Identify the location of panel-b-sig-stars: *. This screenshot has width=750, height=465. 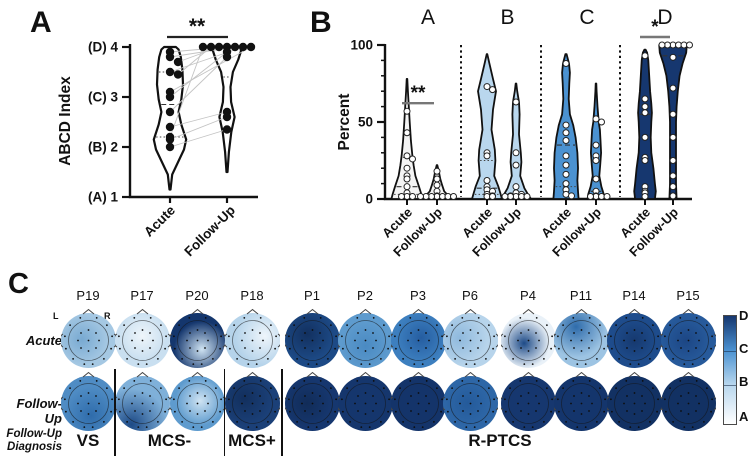
(655, 27).